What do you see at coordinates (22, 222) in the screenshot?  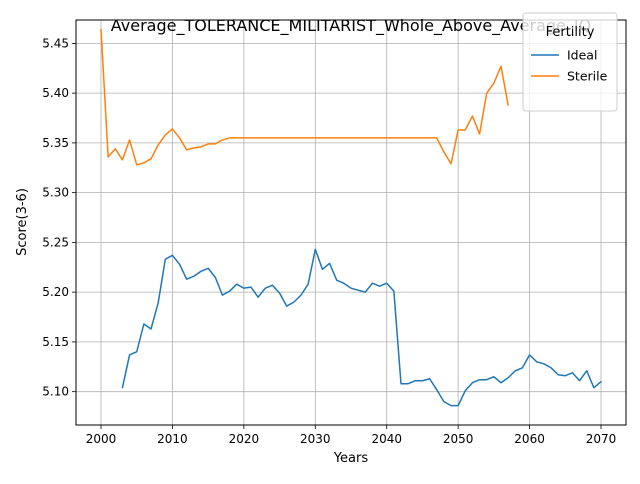 I see `y-axis-label: Score(3-6)` at bounding box center [22, 222].